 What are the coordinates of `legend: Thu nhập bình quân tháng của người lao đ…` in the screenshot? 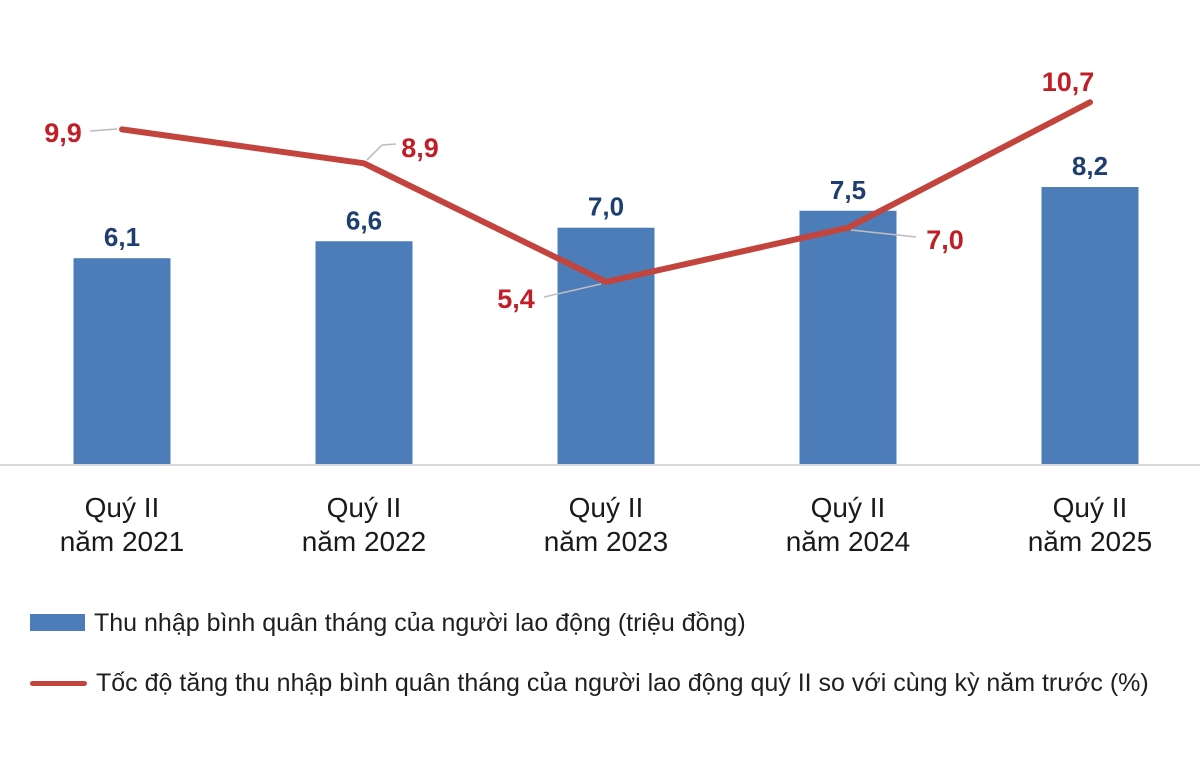 It's located at (605, 666).